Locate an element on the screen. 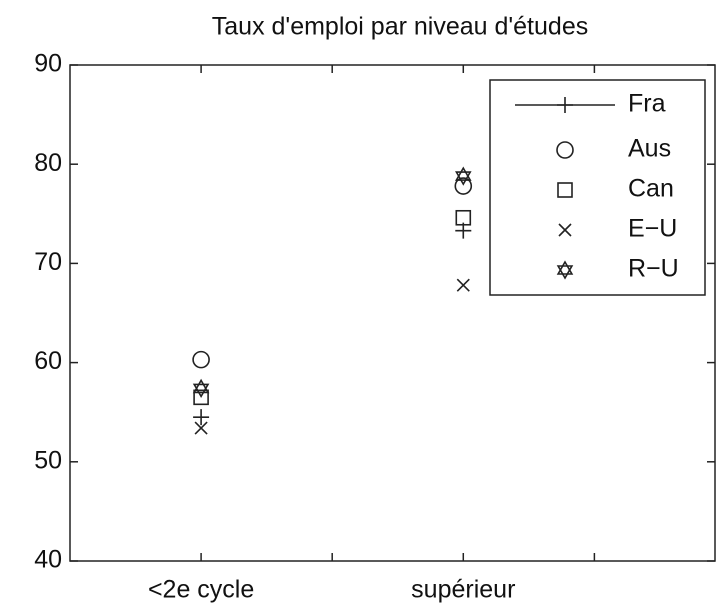 This screenshot has width=723, height=610. x-tick-label: supérieur is located at coordinates (463, 590).